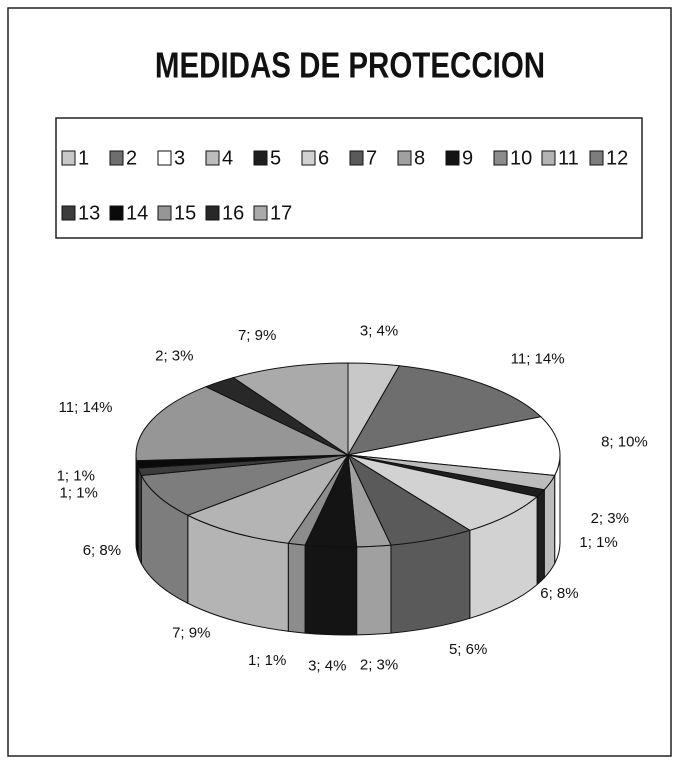 The height and width of the screenshot is (772, 680). I want to click on legend-label: 5, so click(275, 158).